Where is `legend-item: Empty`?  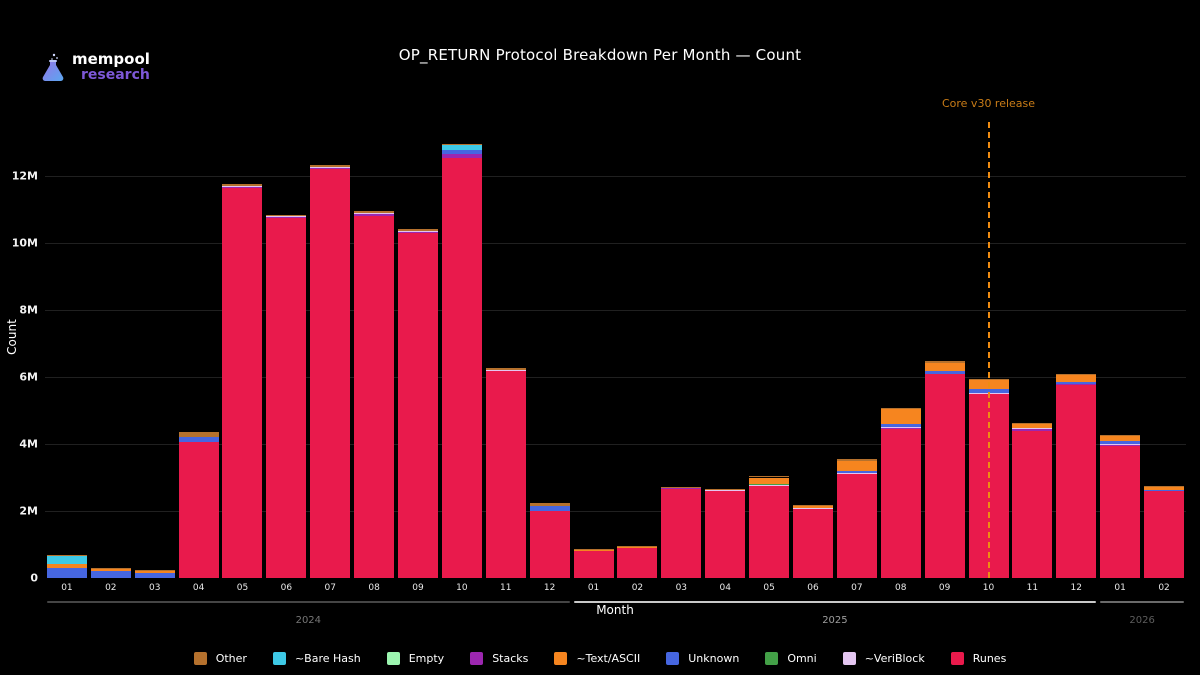 legend-item: Empty is located at coordinates (415, 658).